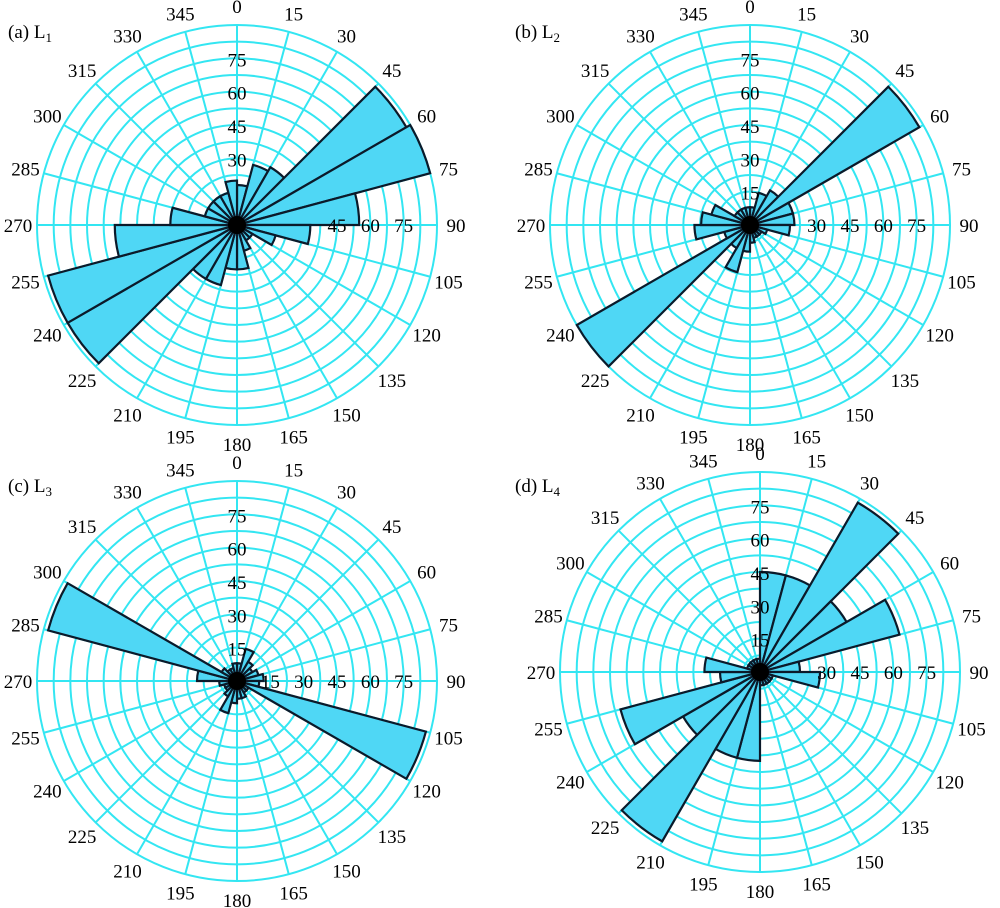  What do you see at coordinates (48, 491) in the screenshot?
I see `panel-label-subscript: 3` at bounding box center [48, 491].